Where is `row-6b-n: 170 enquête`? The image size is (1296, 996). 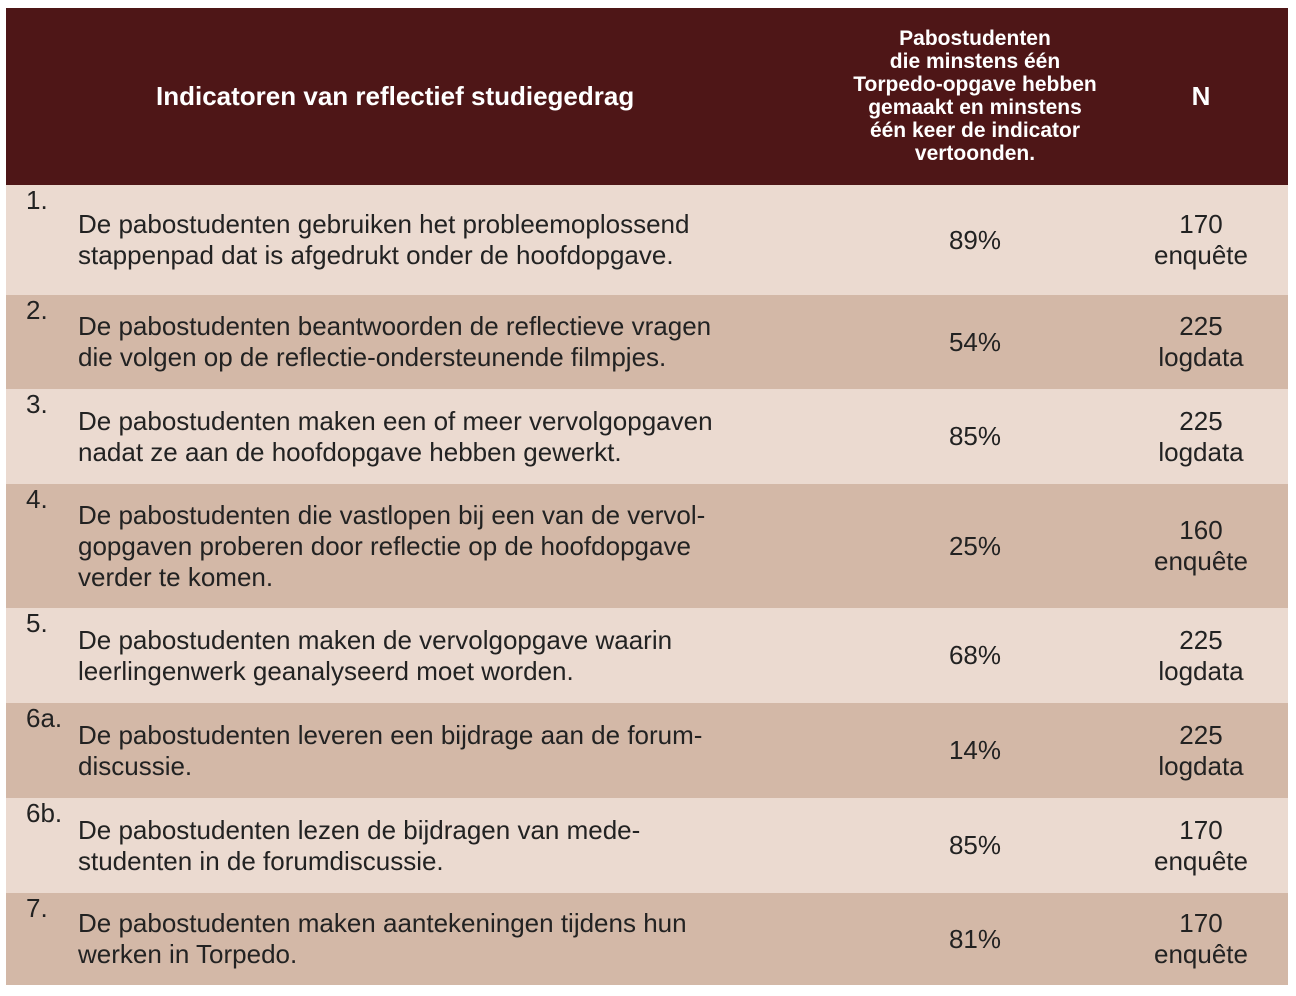
row-6b-n: 170 enquête is located at coordinates (1201, 845).